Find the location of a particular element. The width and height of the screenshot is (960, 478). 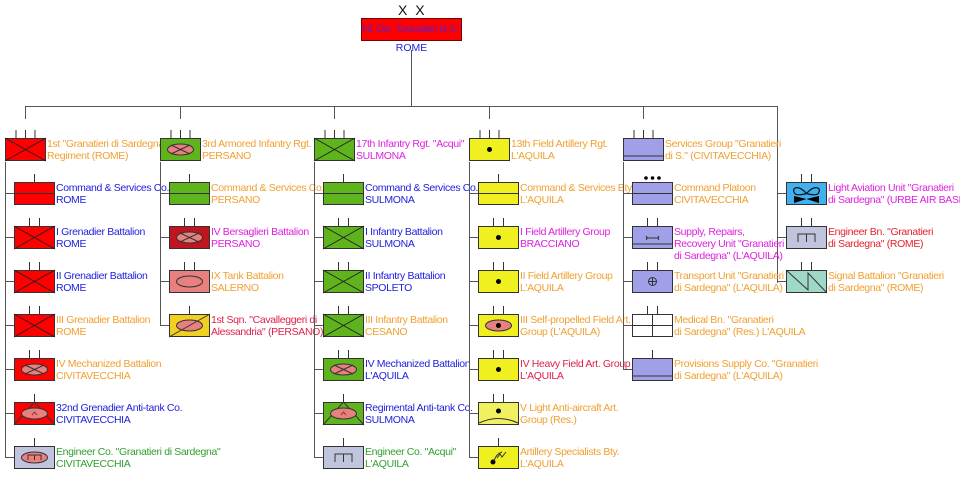

unit-label-line: di Sardegna" (ROME) is located at coordinates (876, 287).